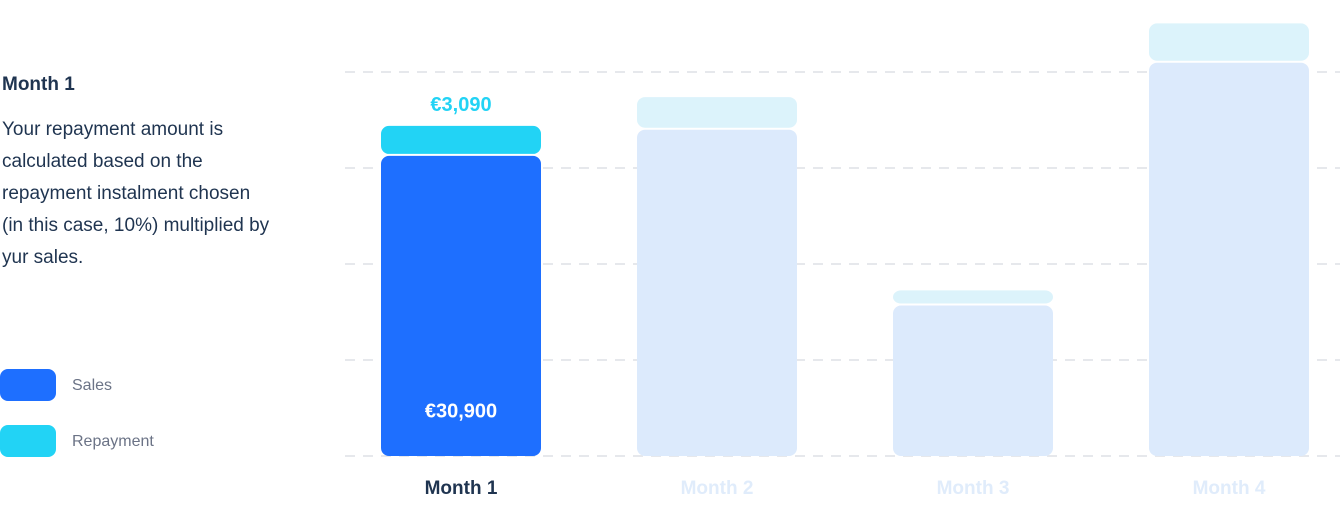 The width and height of the screenshot is (1340, 505). I want to click on panel-title: Month 1, so click(38, 84).